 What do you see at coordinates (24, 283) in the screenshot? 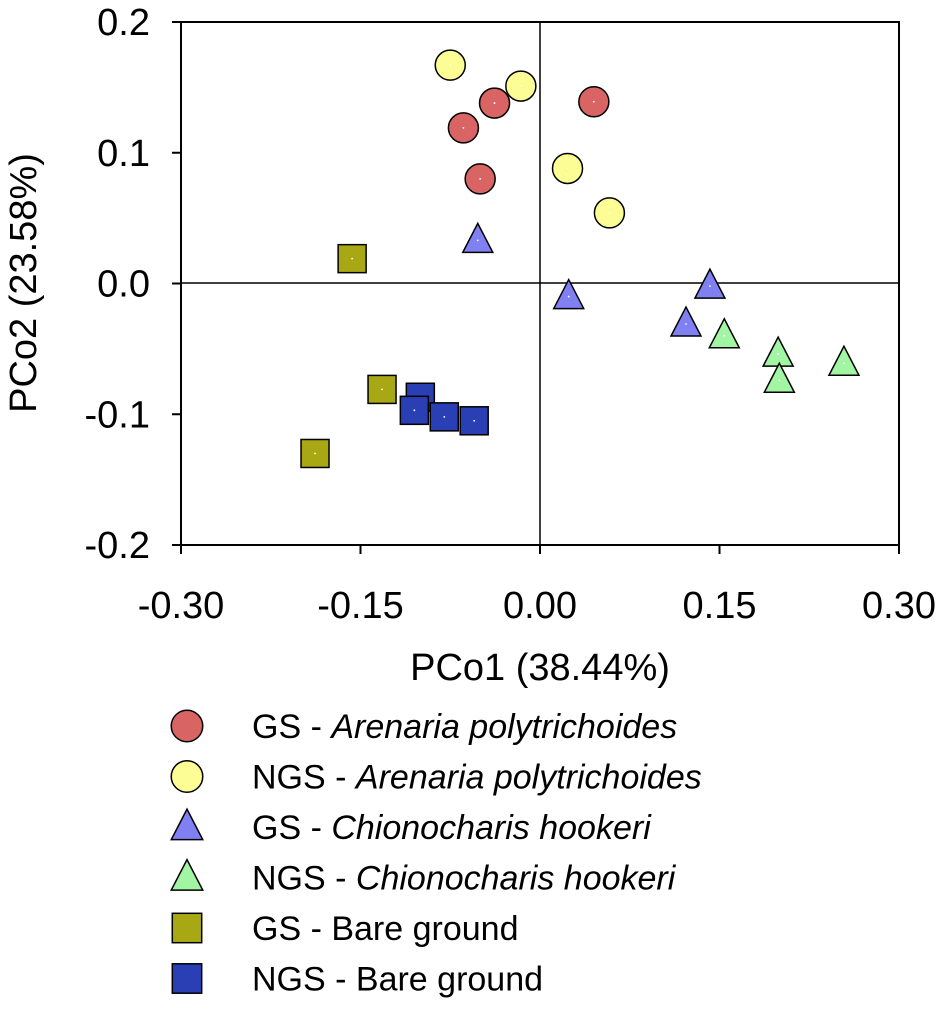
I see `y-axis-title: PCo2 (23.58%)` at bounding box center [24, 283].